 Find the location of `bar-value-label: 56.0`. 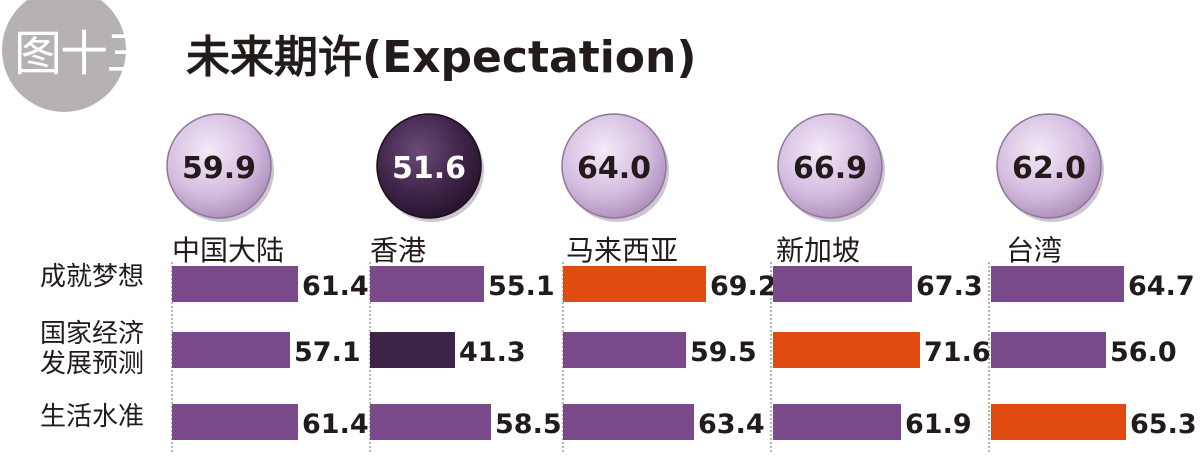

bar-value-label: 56.0 is located at coordinates (1143, 352).